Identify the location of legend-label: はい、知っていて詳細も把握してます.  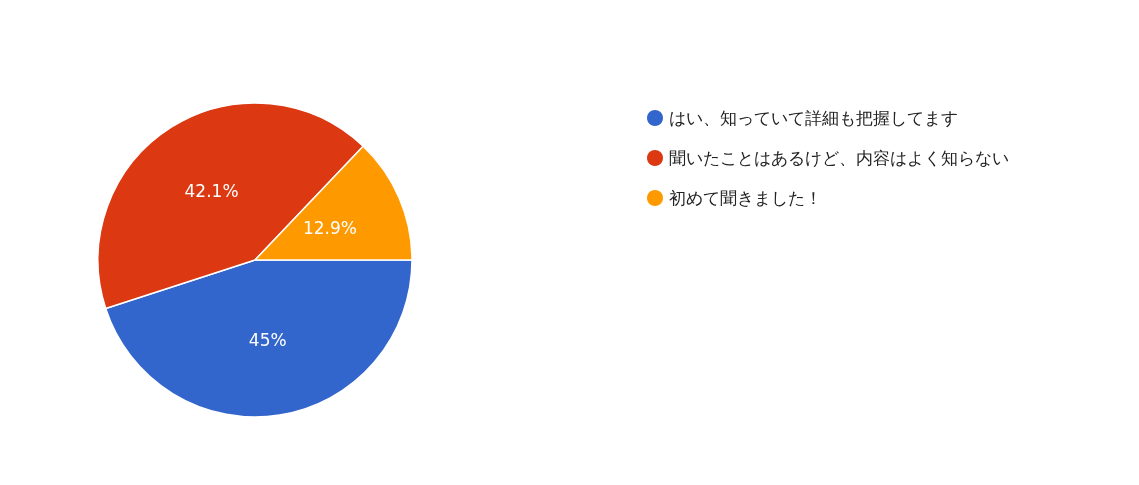
(813, 118).